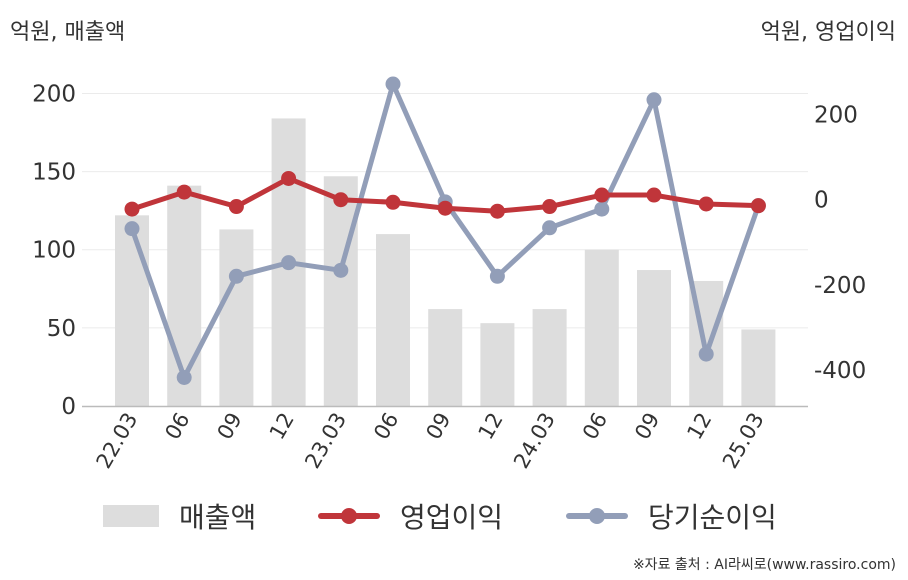  Describe the element at coordinates (54, 94) in the screenshot. I see `left-tick-label: 200` at that location.